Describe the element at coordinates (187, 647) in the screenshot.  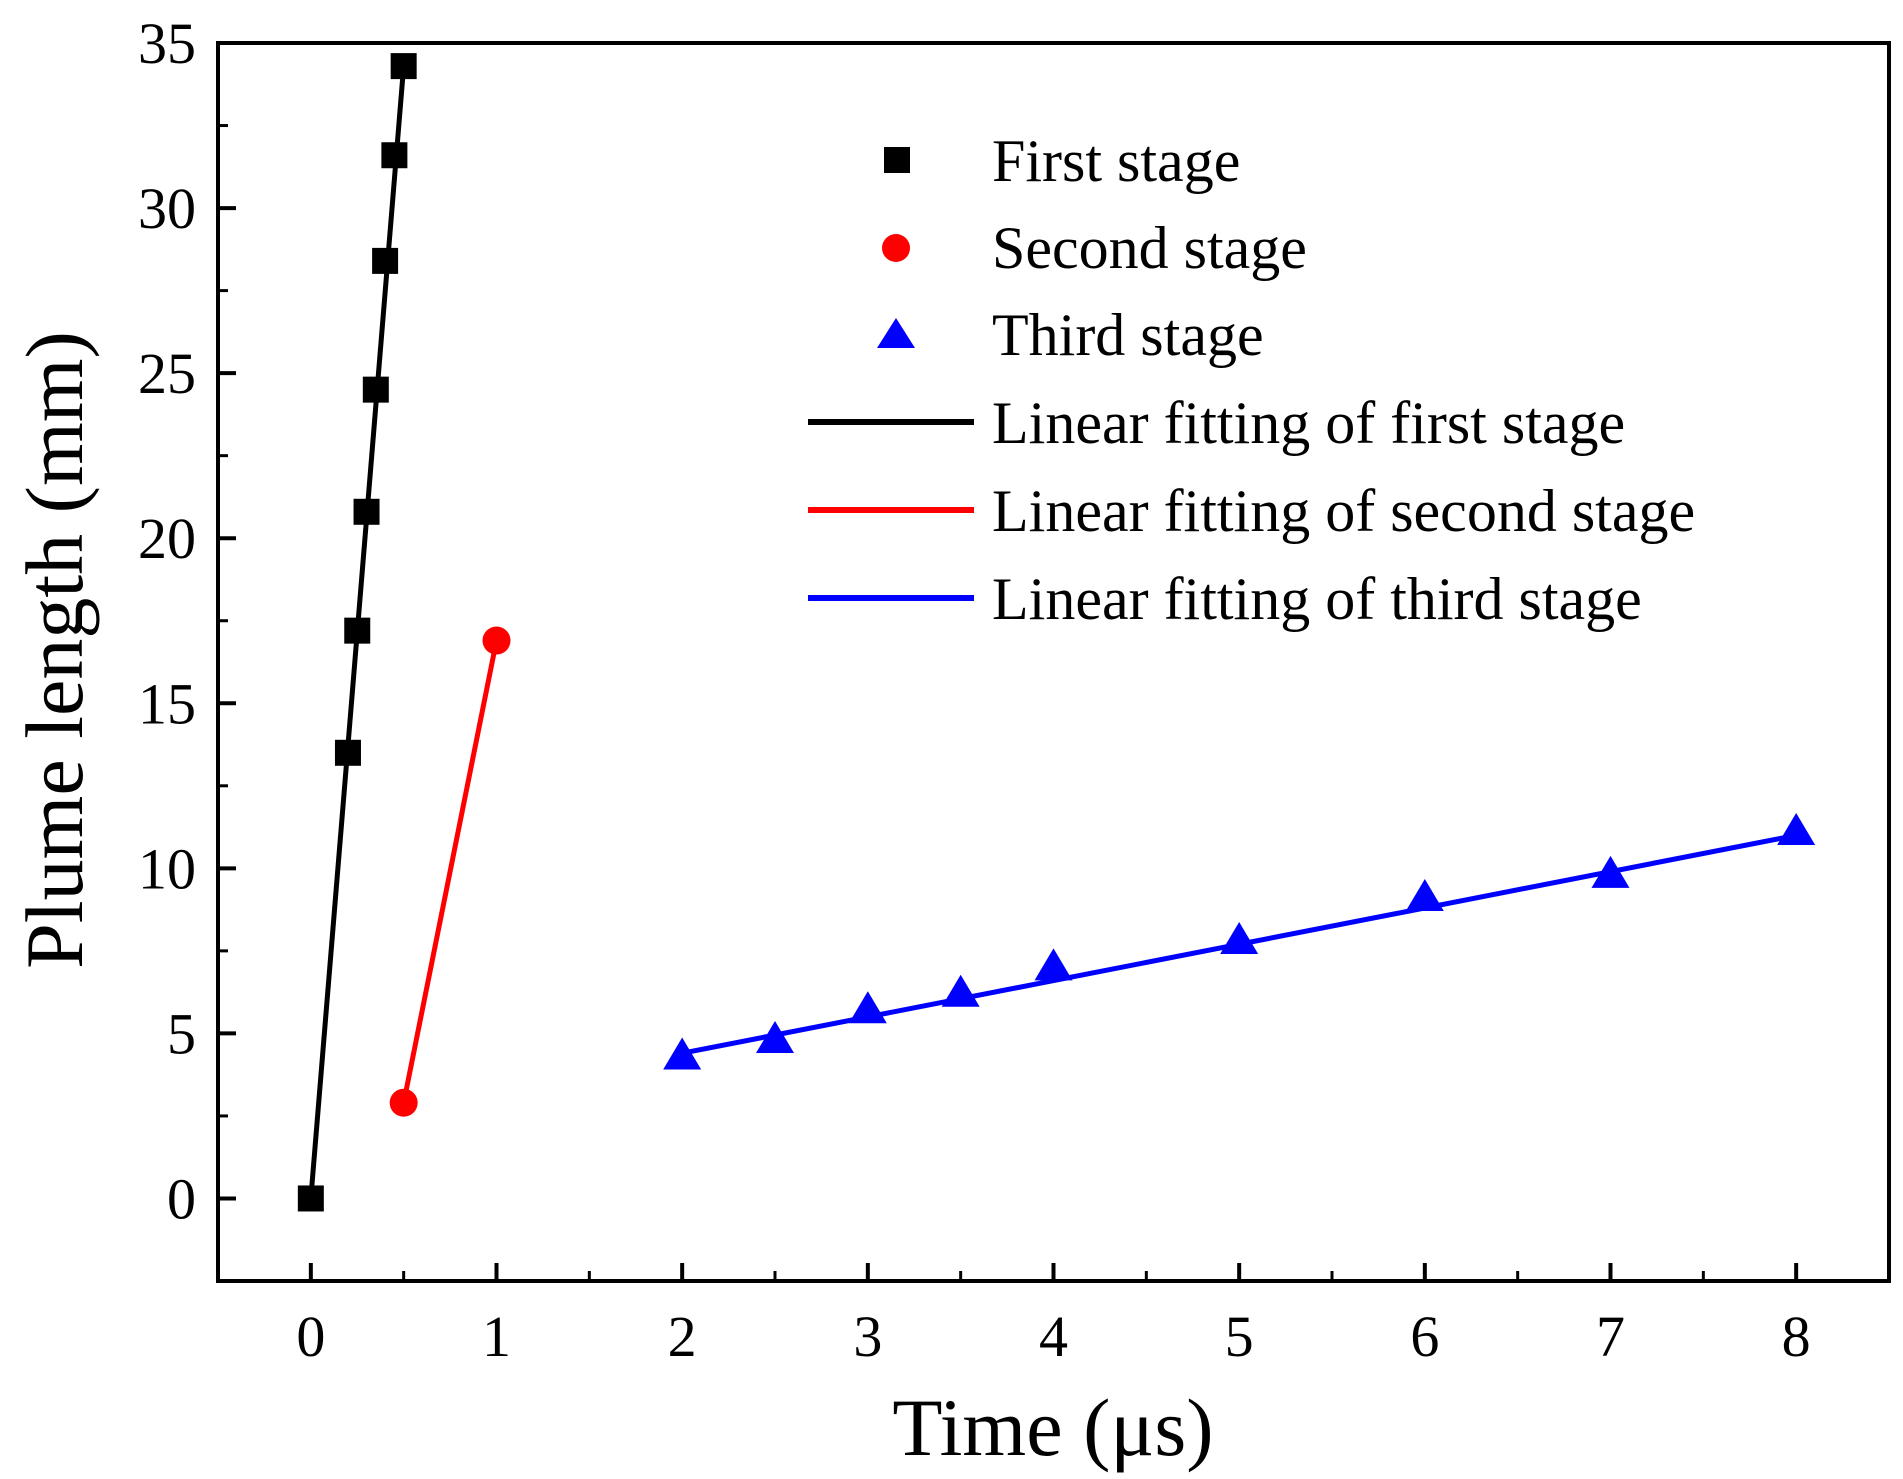
I see `y-axis-ticks: 0 5 10 15 20 25 30 35` at that location.